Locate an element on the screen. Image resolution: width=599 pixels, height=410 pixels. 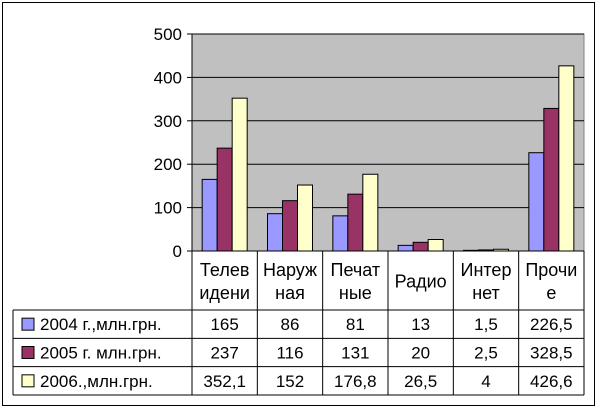
category-label: Наруж is located at coordinates (290, 270).